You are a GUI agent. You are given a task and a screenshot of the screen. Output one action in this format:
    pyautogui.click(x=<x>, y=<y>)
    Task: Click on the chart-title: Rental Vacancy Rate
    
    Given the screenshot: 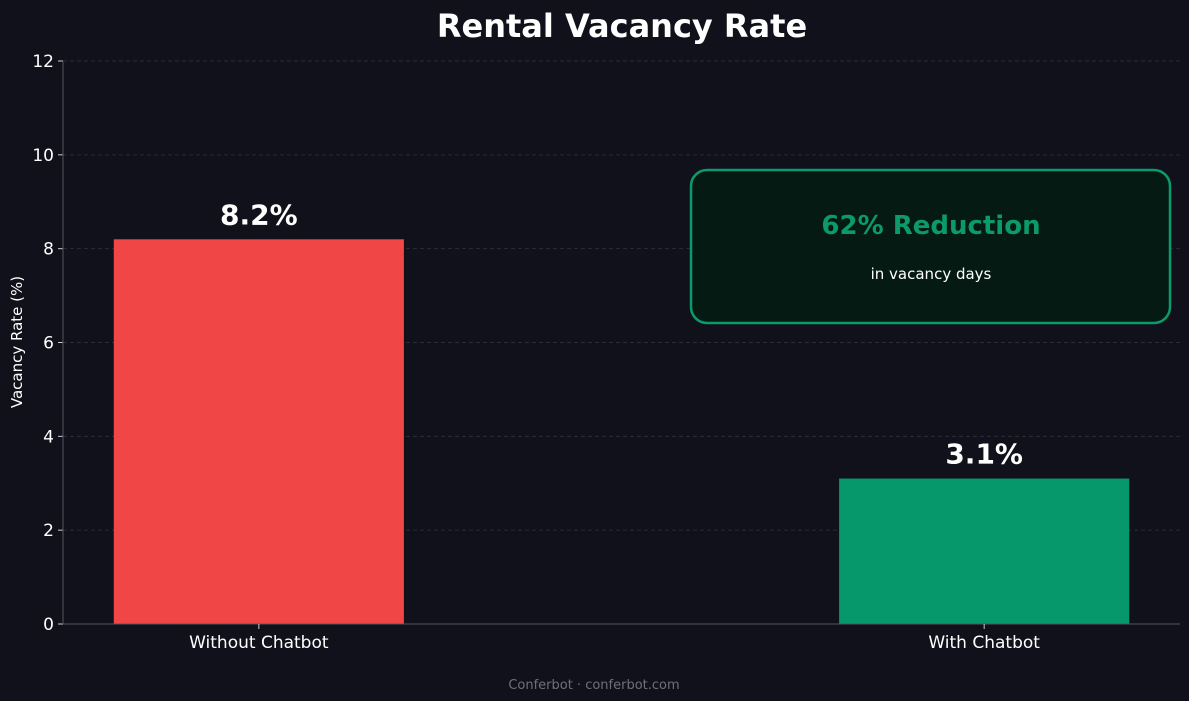 What is the action you would take?
    pyautogui.click(x=622, y=26)
    